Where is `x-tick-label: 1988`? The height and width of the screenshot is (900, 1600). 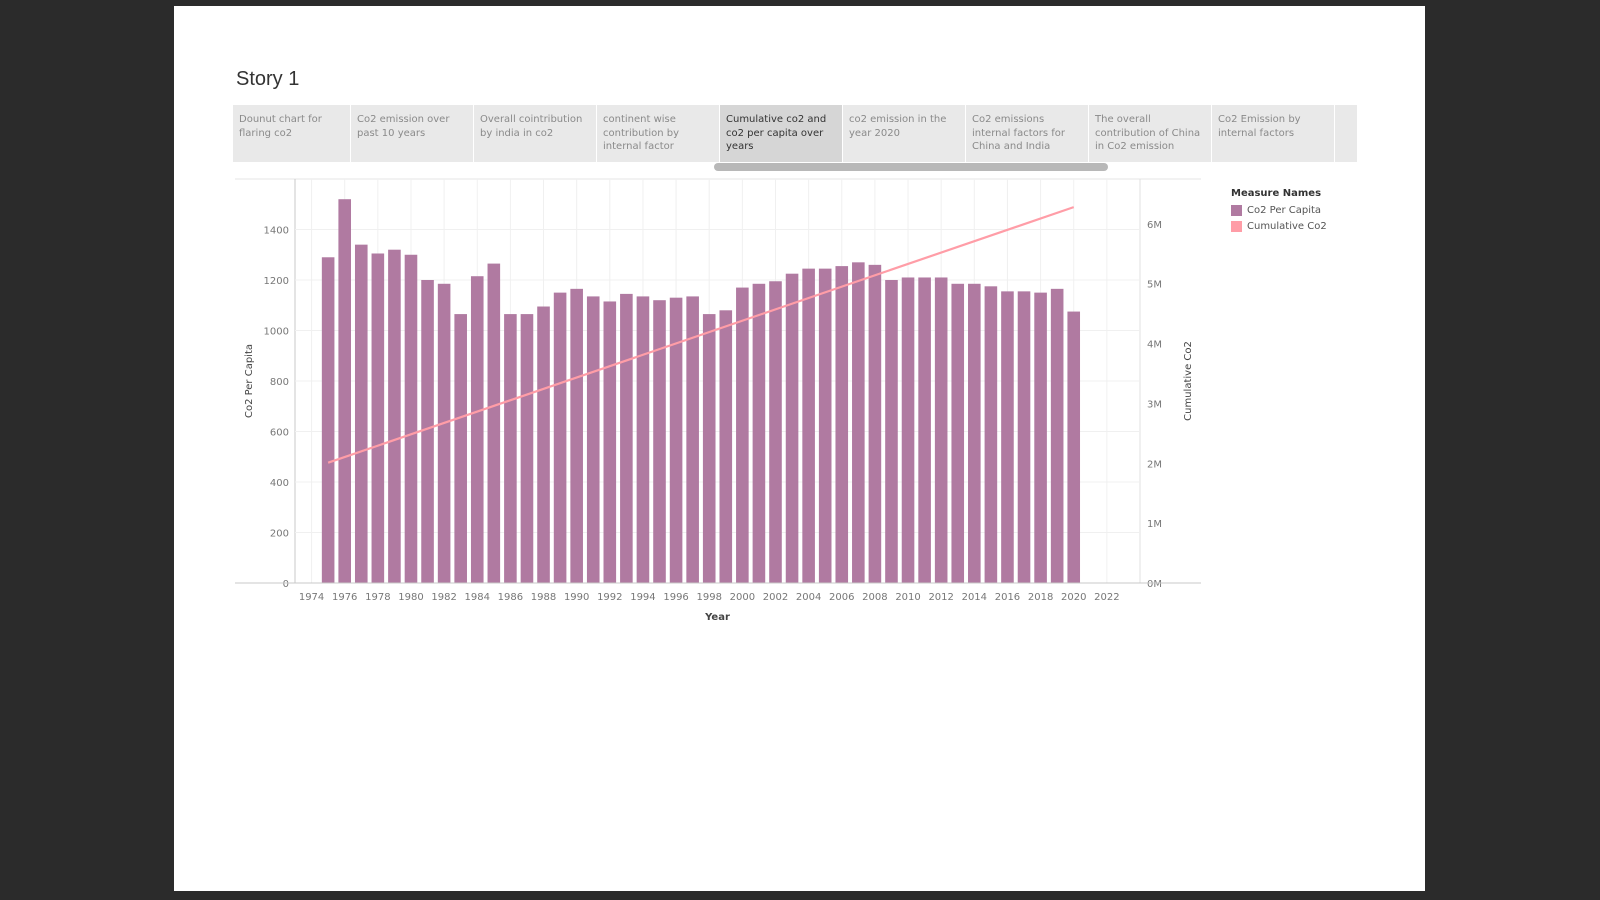
x-tick-label: 1988 is located at coordinates (543, 597).